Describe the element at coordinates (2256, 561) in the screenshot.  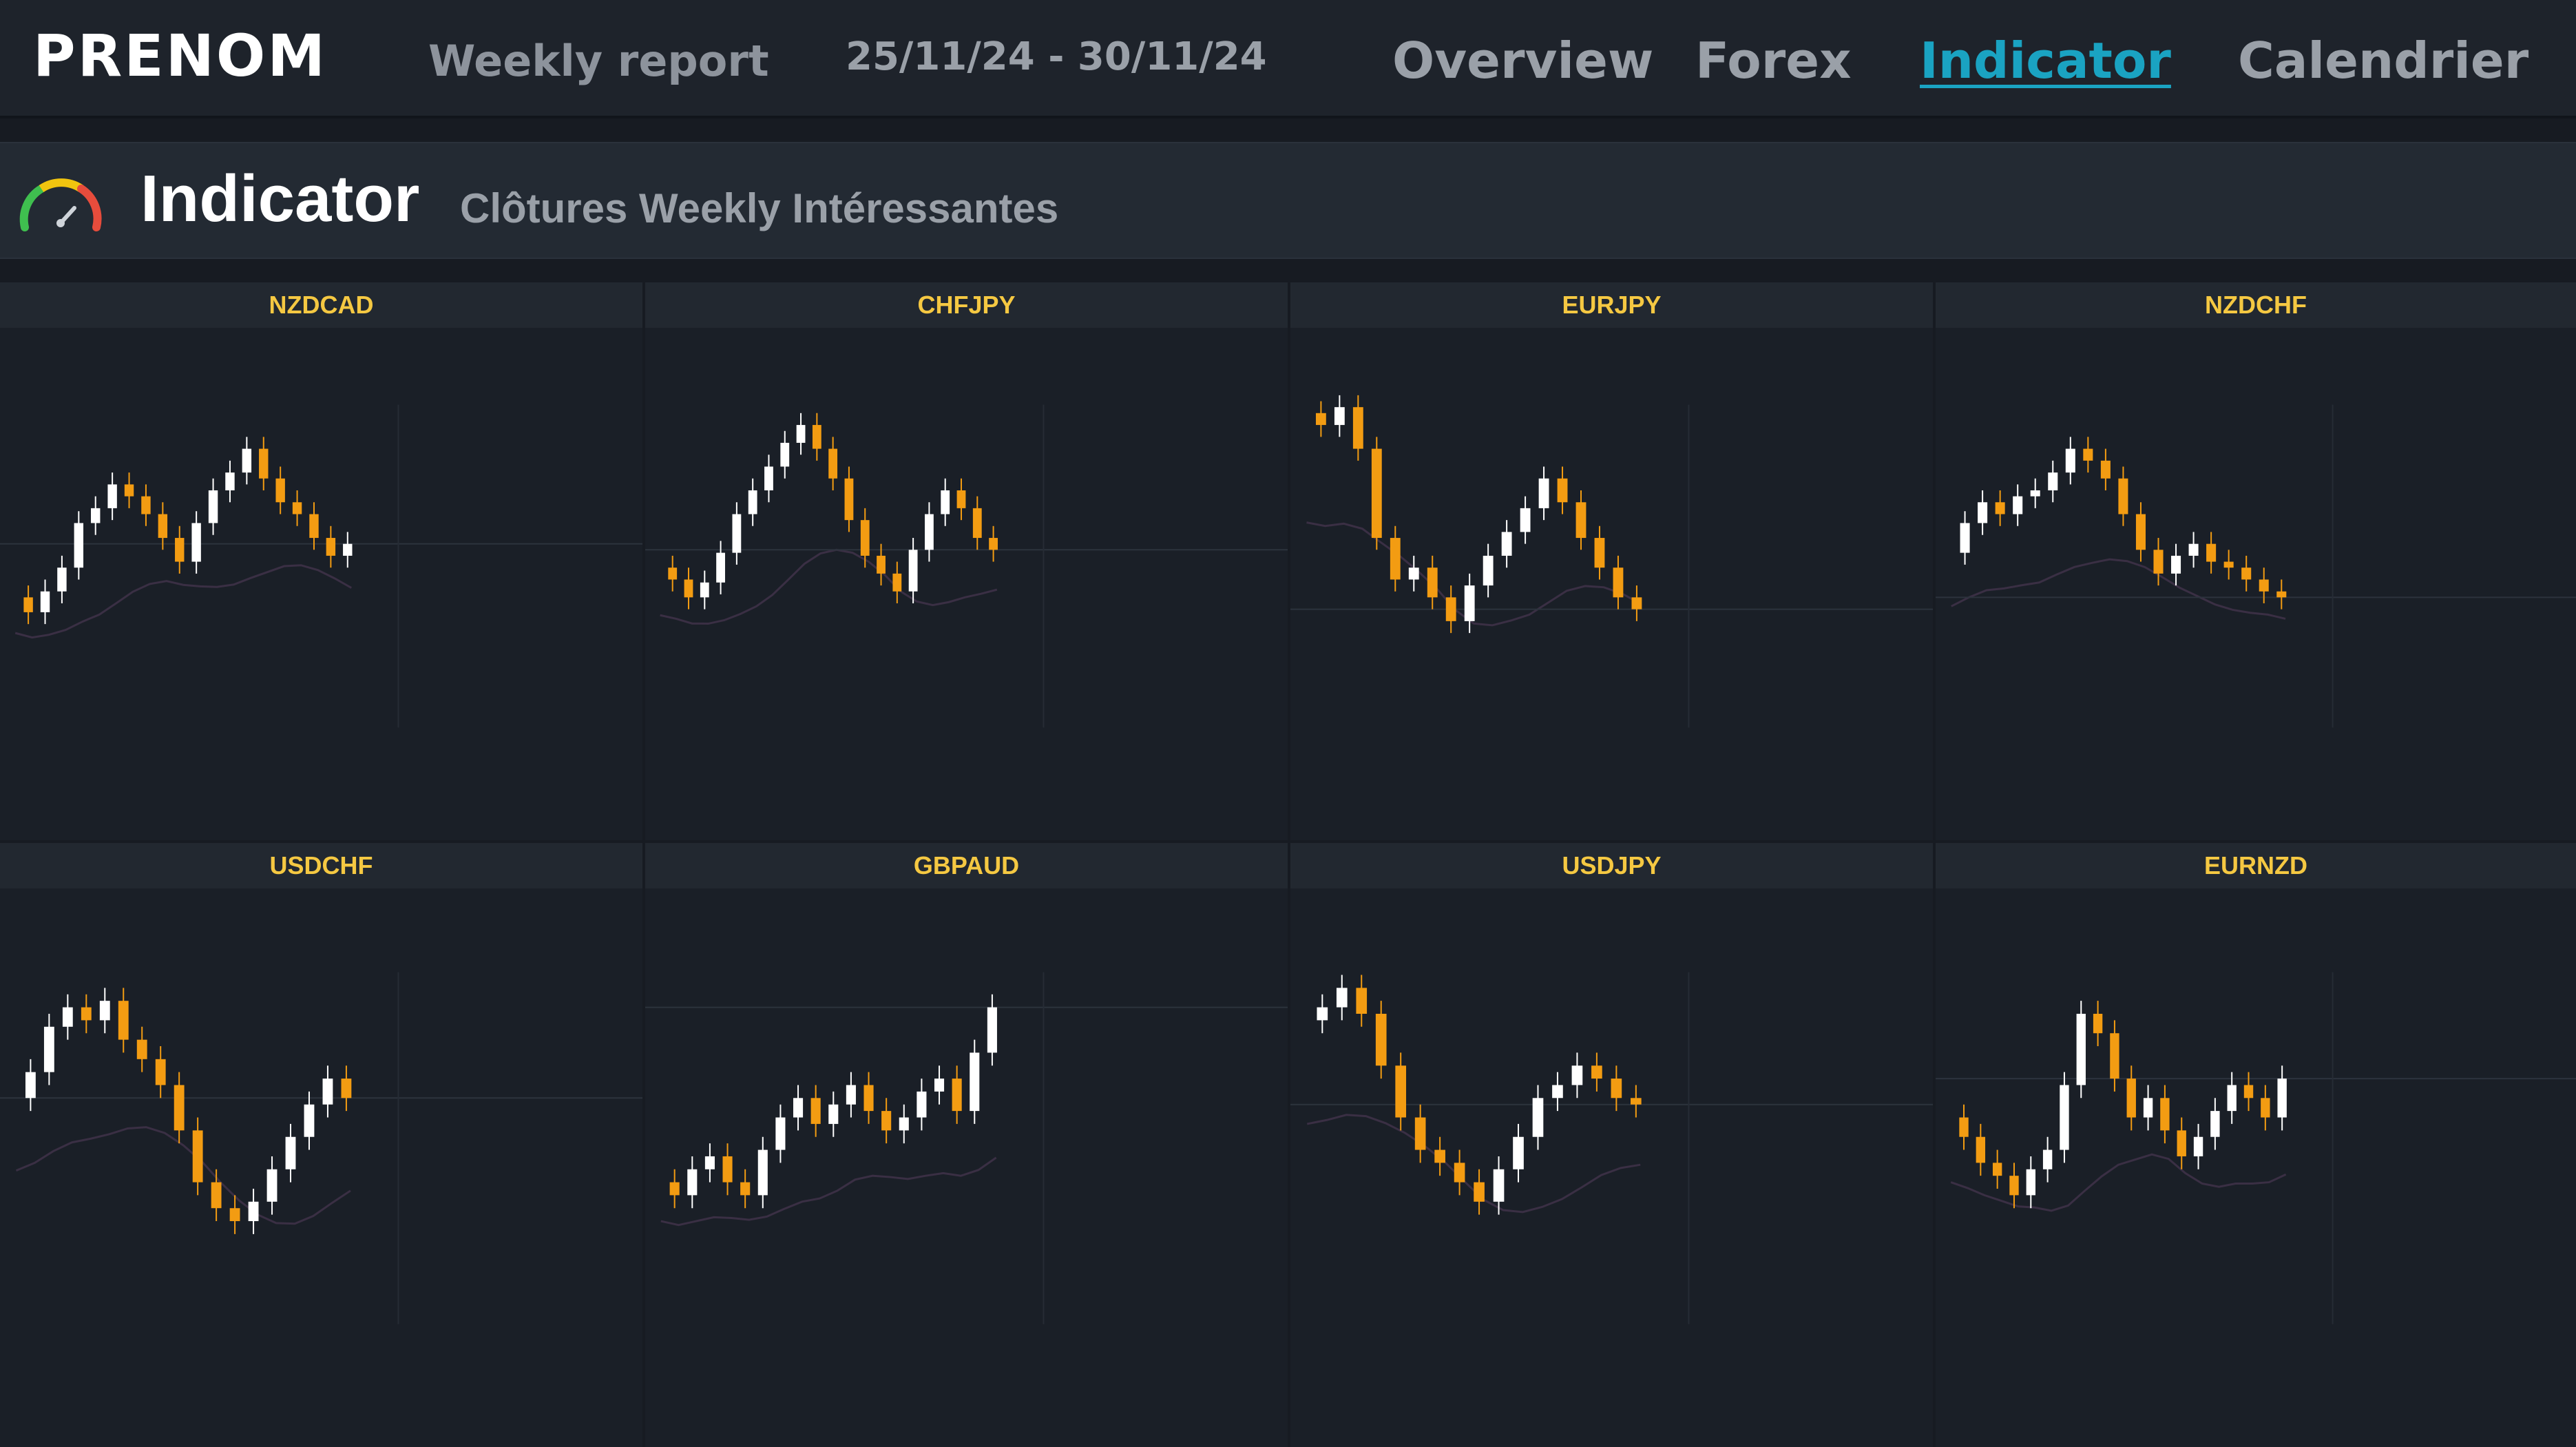
I see `chart-card-nzdchf: NZDCHF` at that location.